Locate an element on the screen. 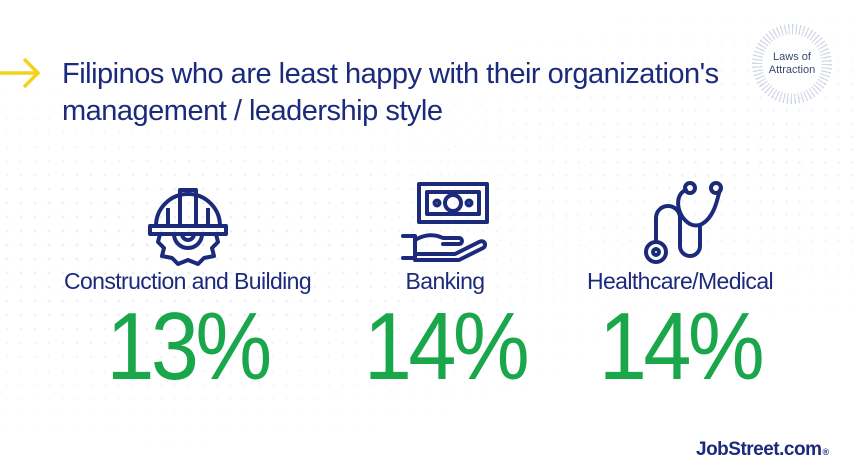 The width and height of the screenshot is (856, 466). badge-line-1: Laws of is located at coordinates (792, 57).